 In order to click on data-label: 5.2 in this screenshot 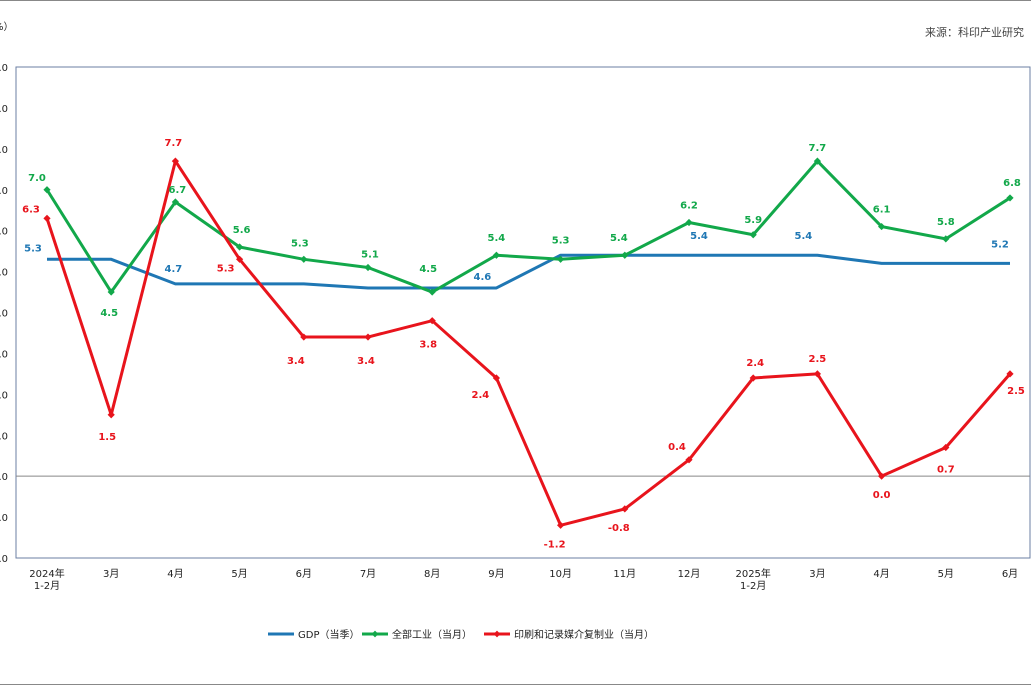, I will do `click(1000, 244)`.